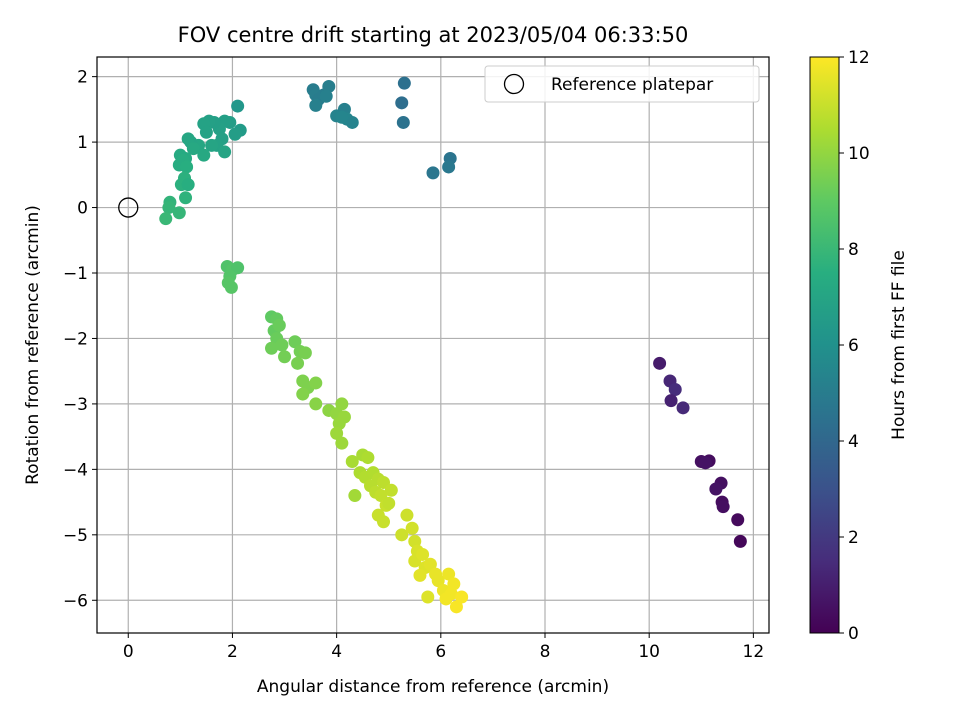  I want to click on colorbar-tick-label: 0, so click(853, 634).